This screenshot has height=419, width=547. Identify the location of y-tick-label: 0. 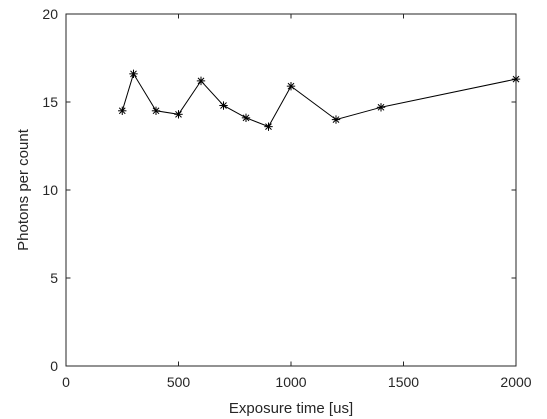
(54, 366).